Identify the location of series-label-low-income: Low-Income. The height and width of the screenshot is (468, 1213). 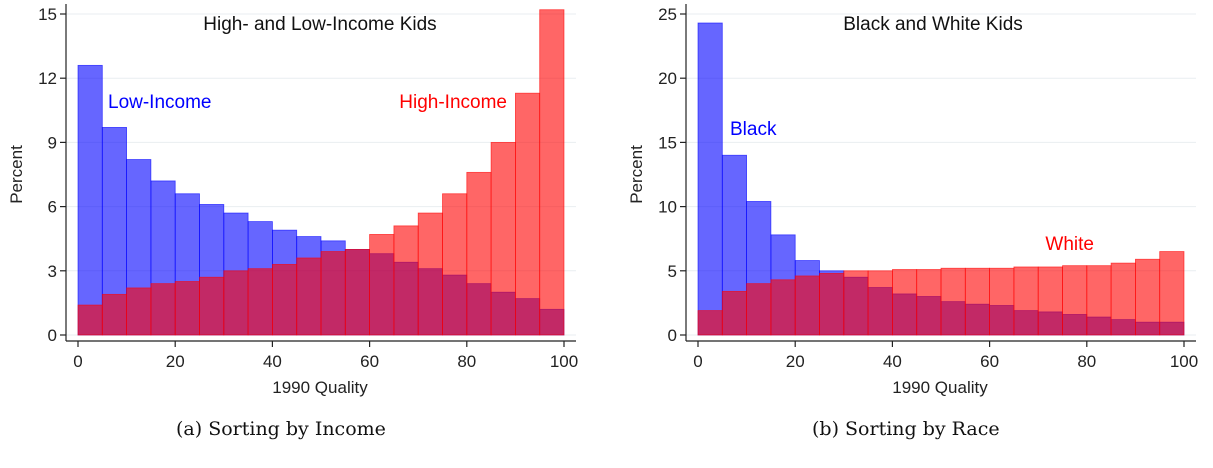
(160, 102).